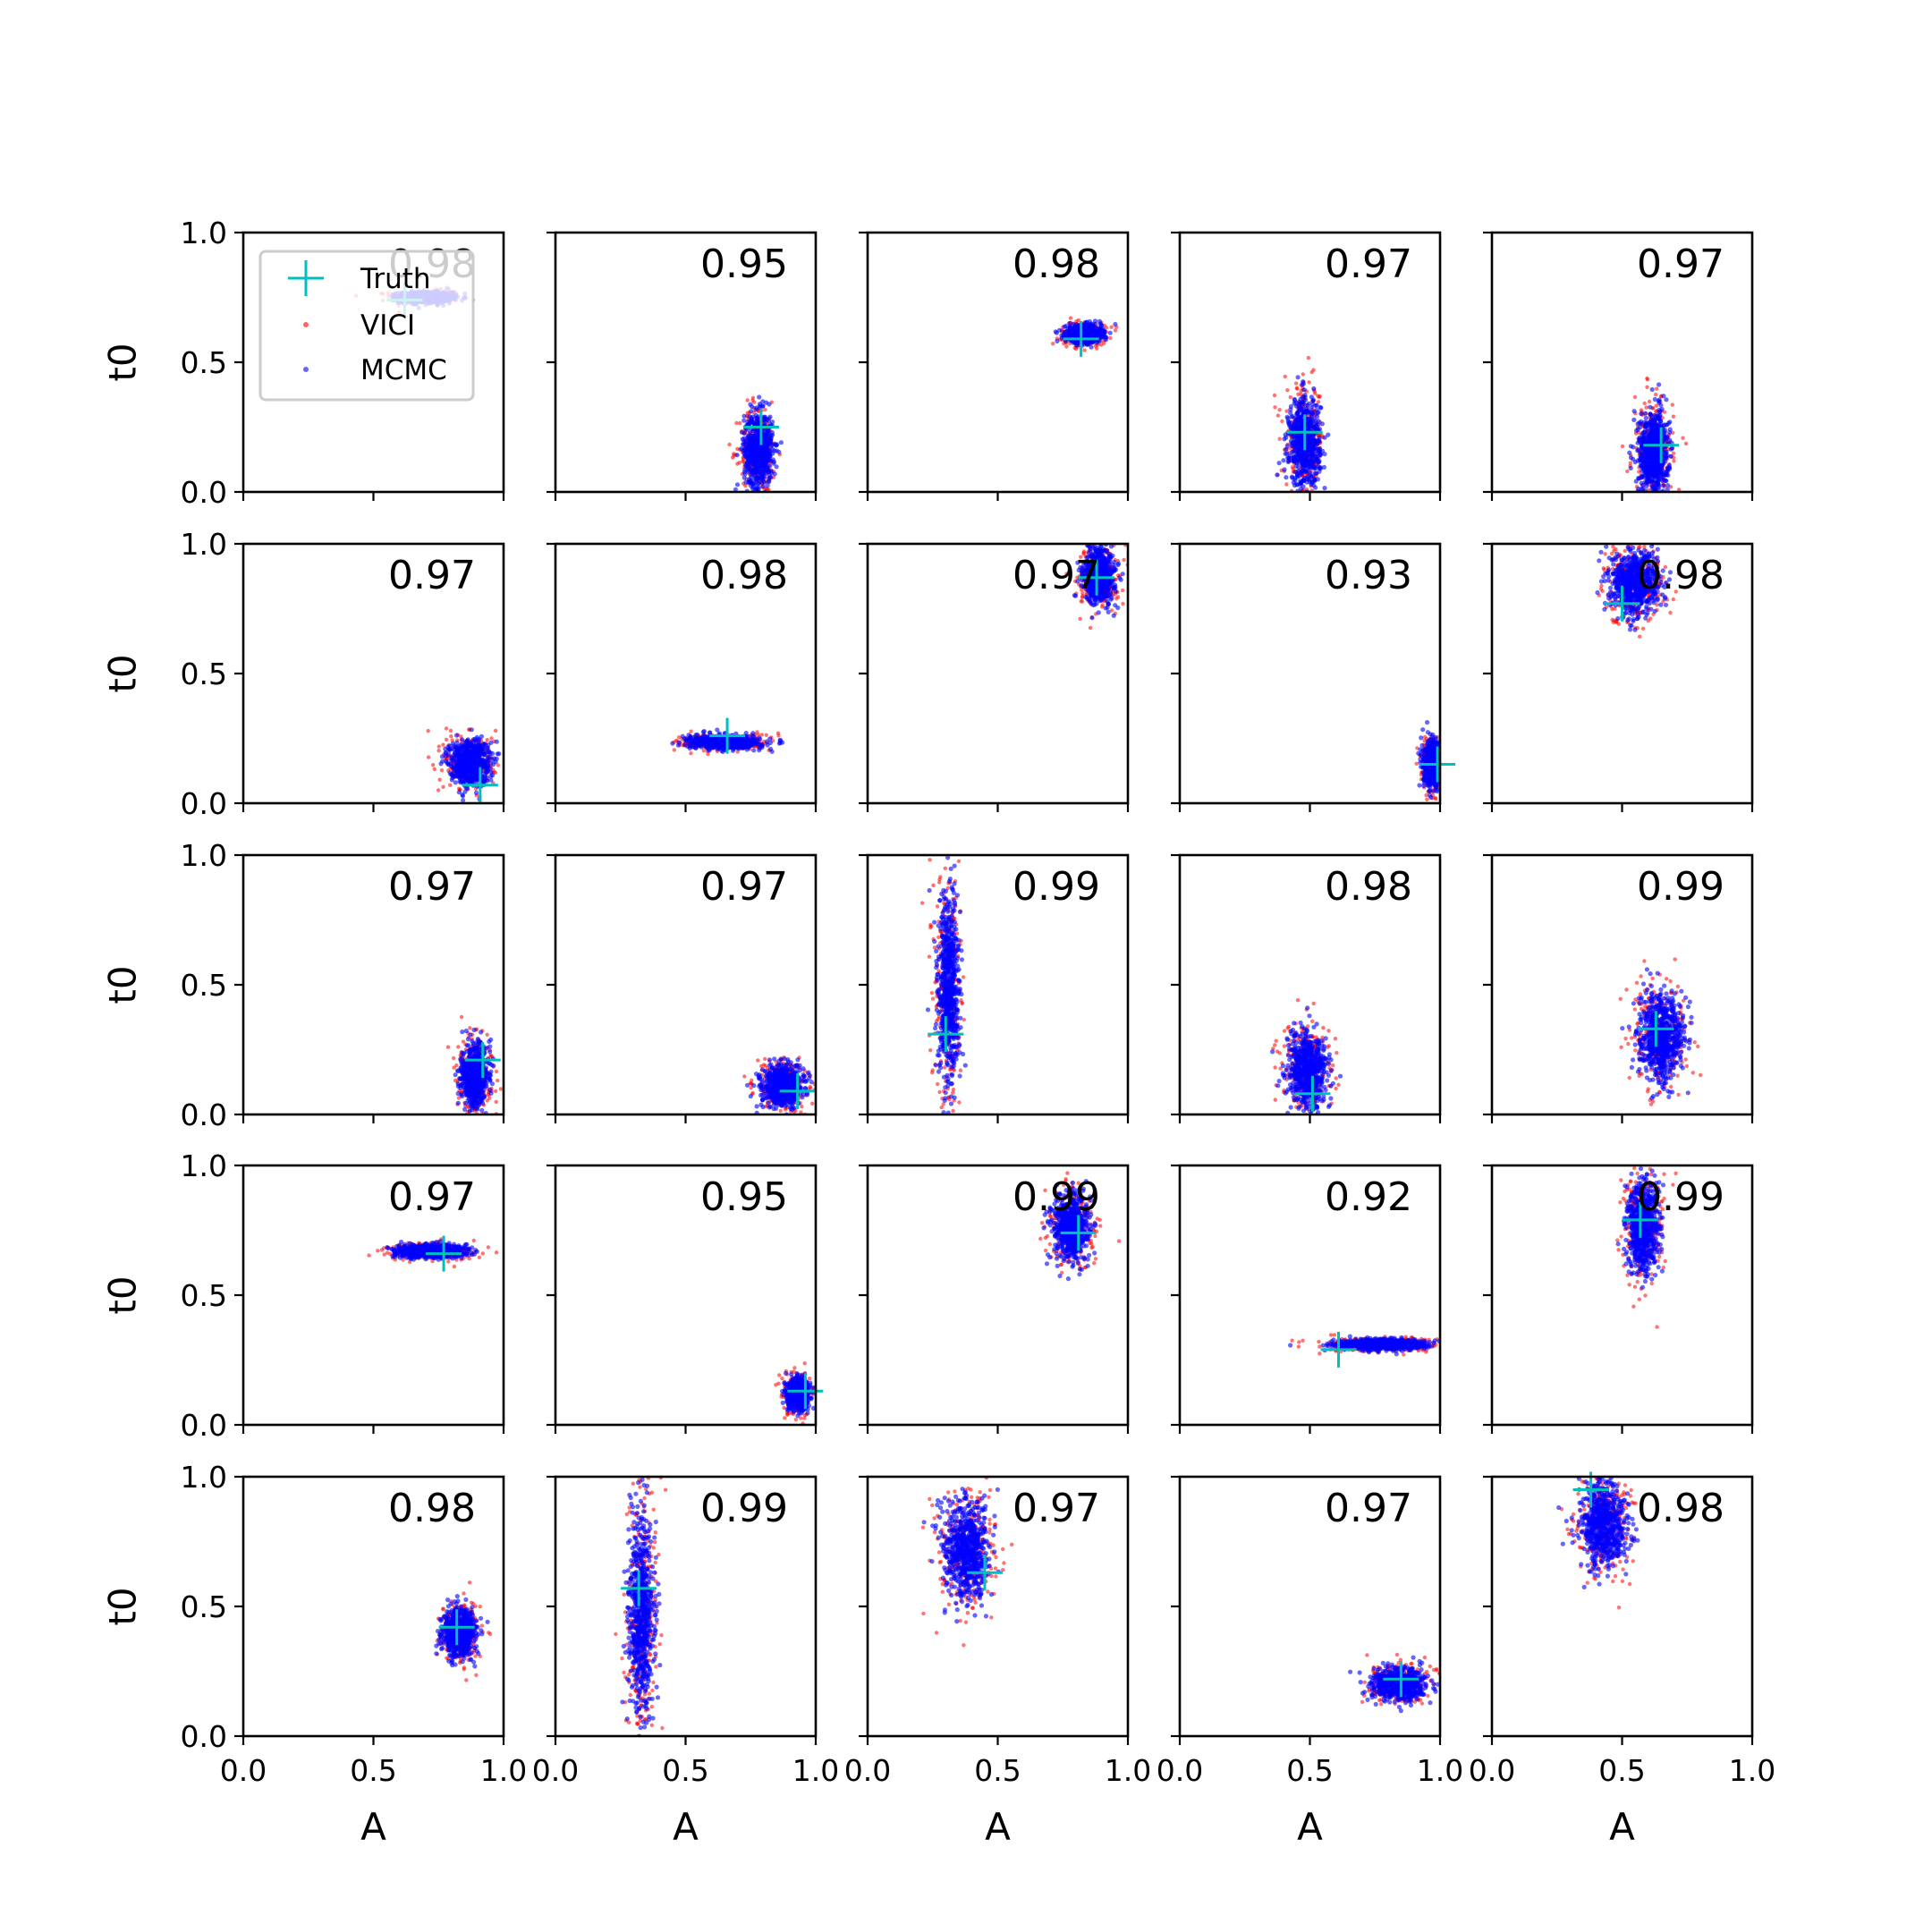  I want to click on scatter-points, so click(1301, 448).